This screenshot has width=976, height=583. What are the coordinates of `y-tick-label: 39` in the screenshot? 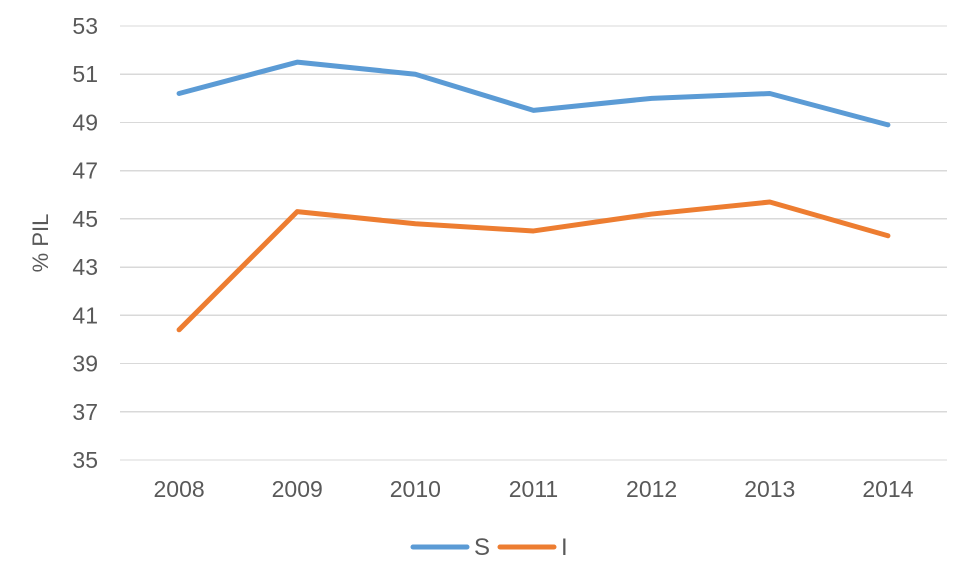 It's located at (85, 364).